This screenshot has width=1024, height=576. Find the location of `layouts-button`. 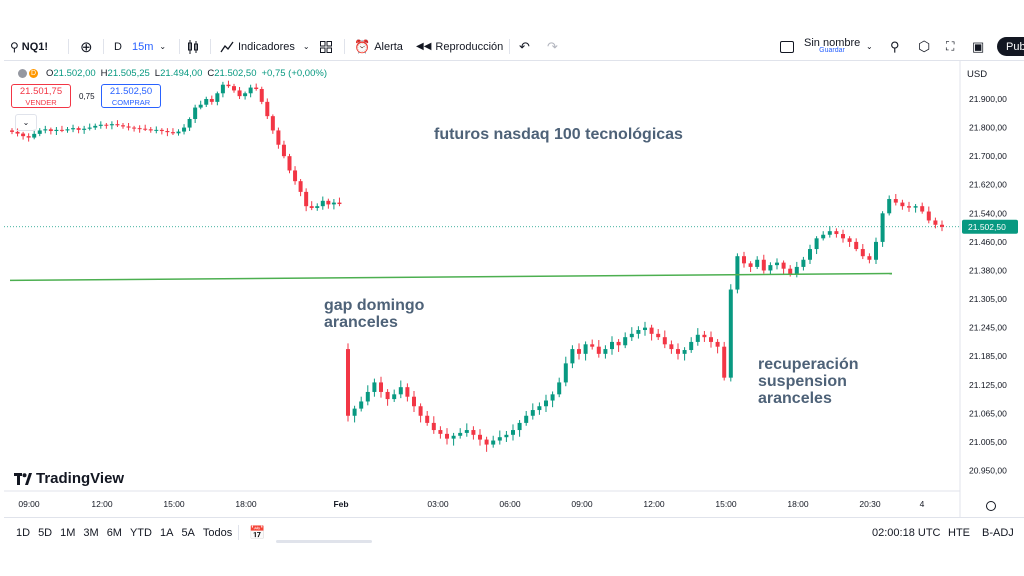

layouts-button is located at coordinates (326, 46).